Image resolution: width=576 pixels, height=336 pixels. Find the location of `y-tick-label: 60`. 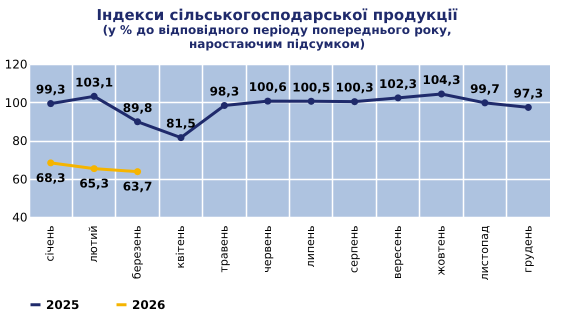

y-tick-label: 60 is located at coordinates (20, 179).